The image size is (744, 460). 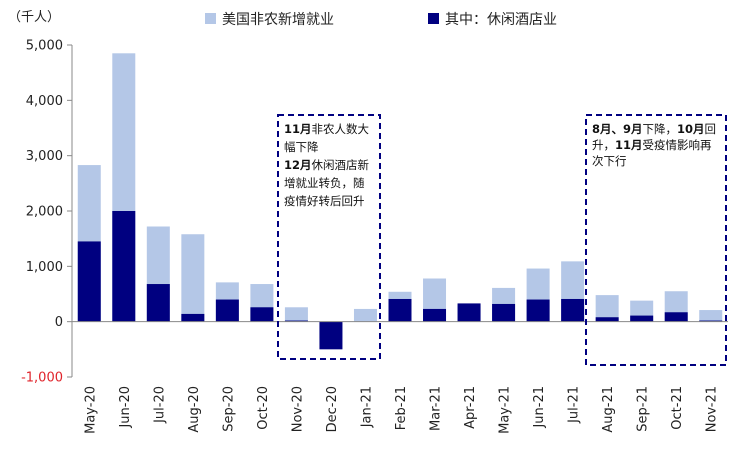 What do you see at coordinates (433, 18) in the screenshot?
I see `legend-swatch-leisure` at bounding box center [433, 18].